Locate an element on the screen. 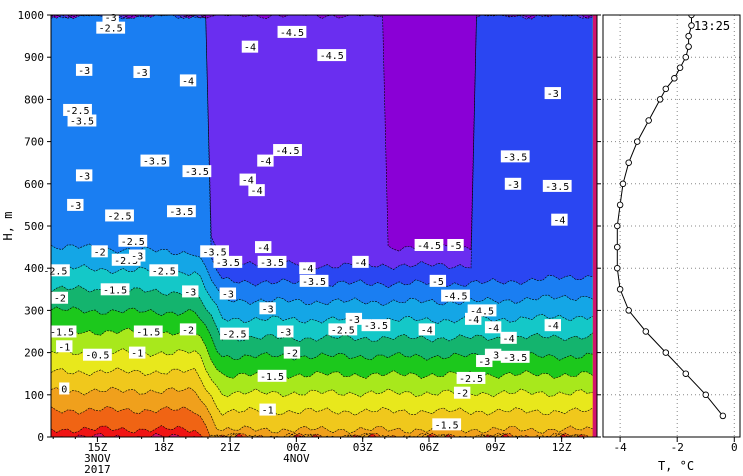 The width and height of the screenshot is (743, 476). contour-label-text: -2 is located at coordinates (292, 354).